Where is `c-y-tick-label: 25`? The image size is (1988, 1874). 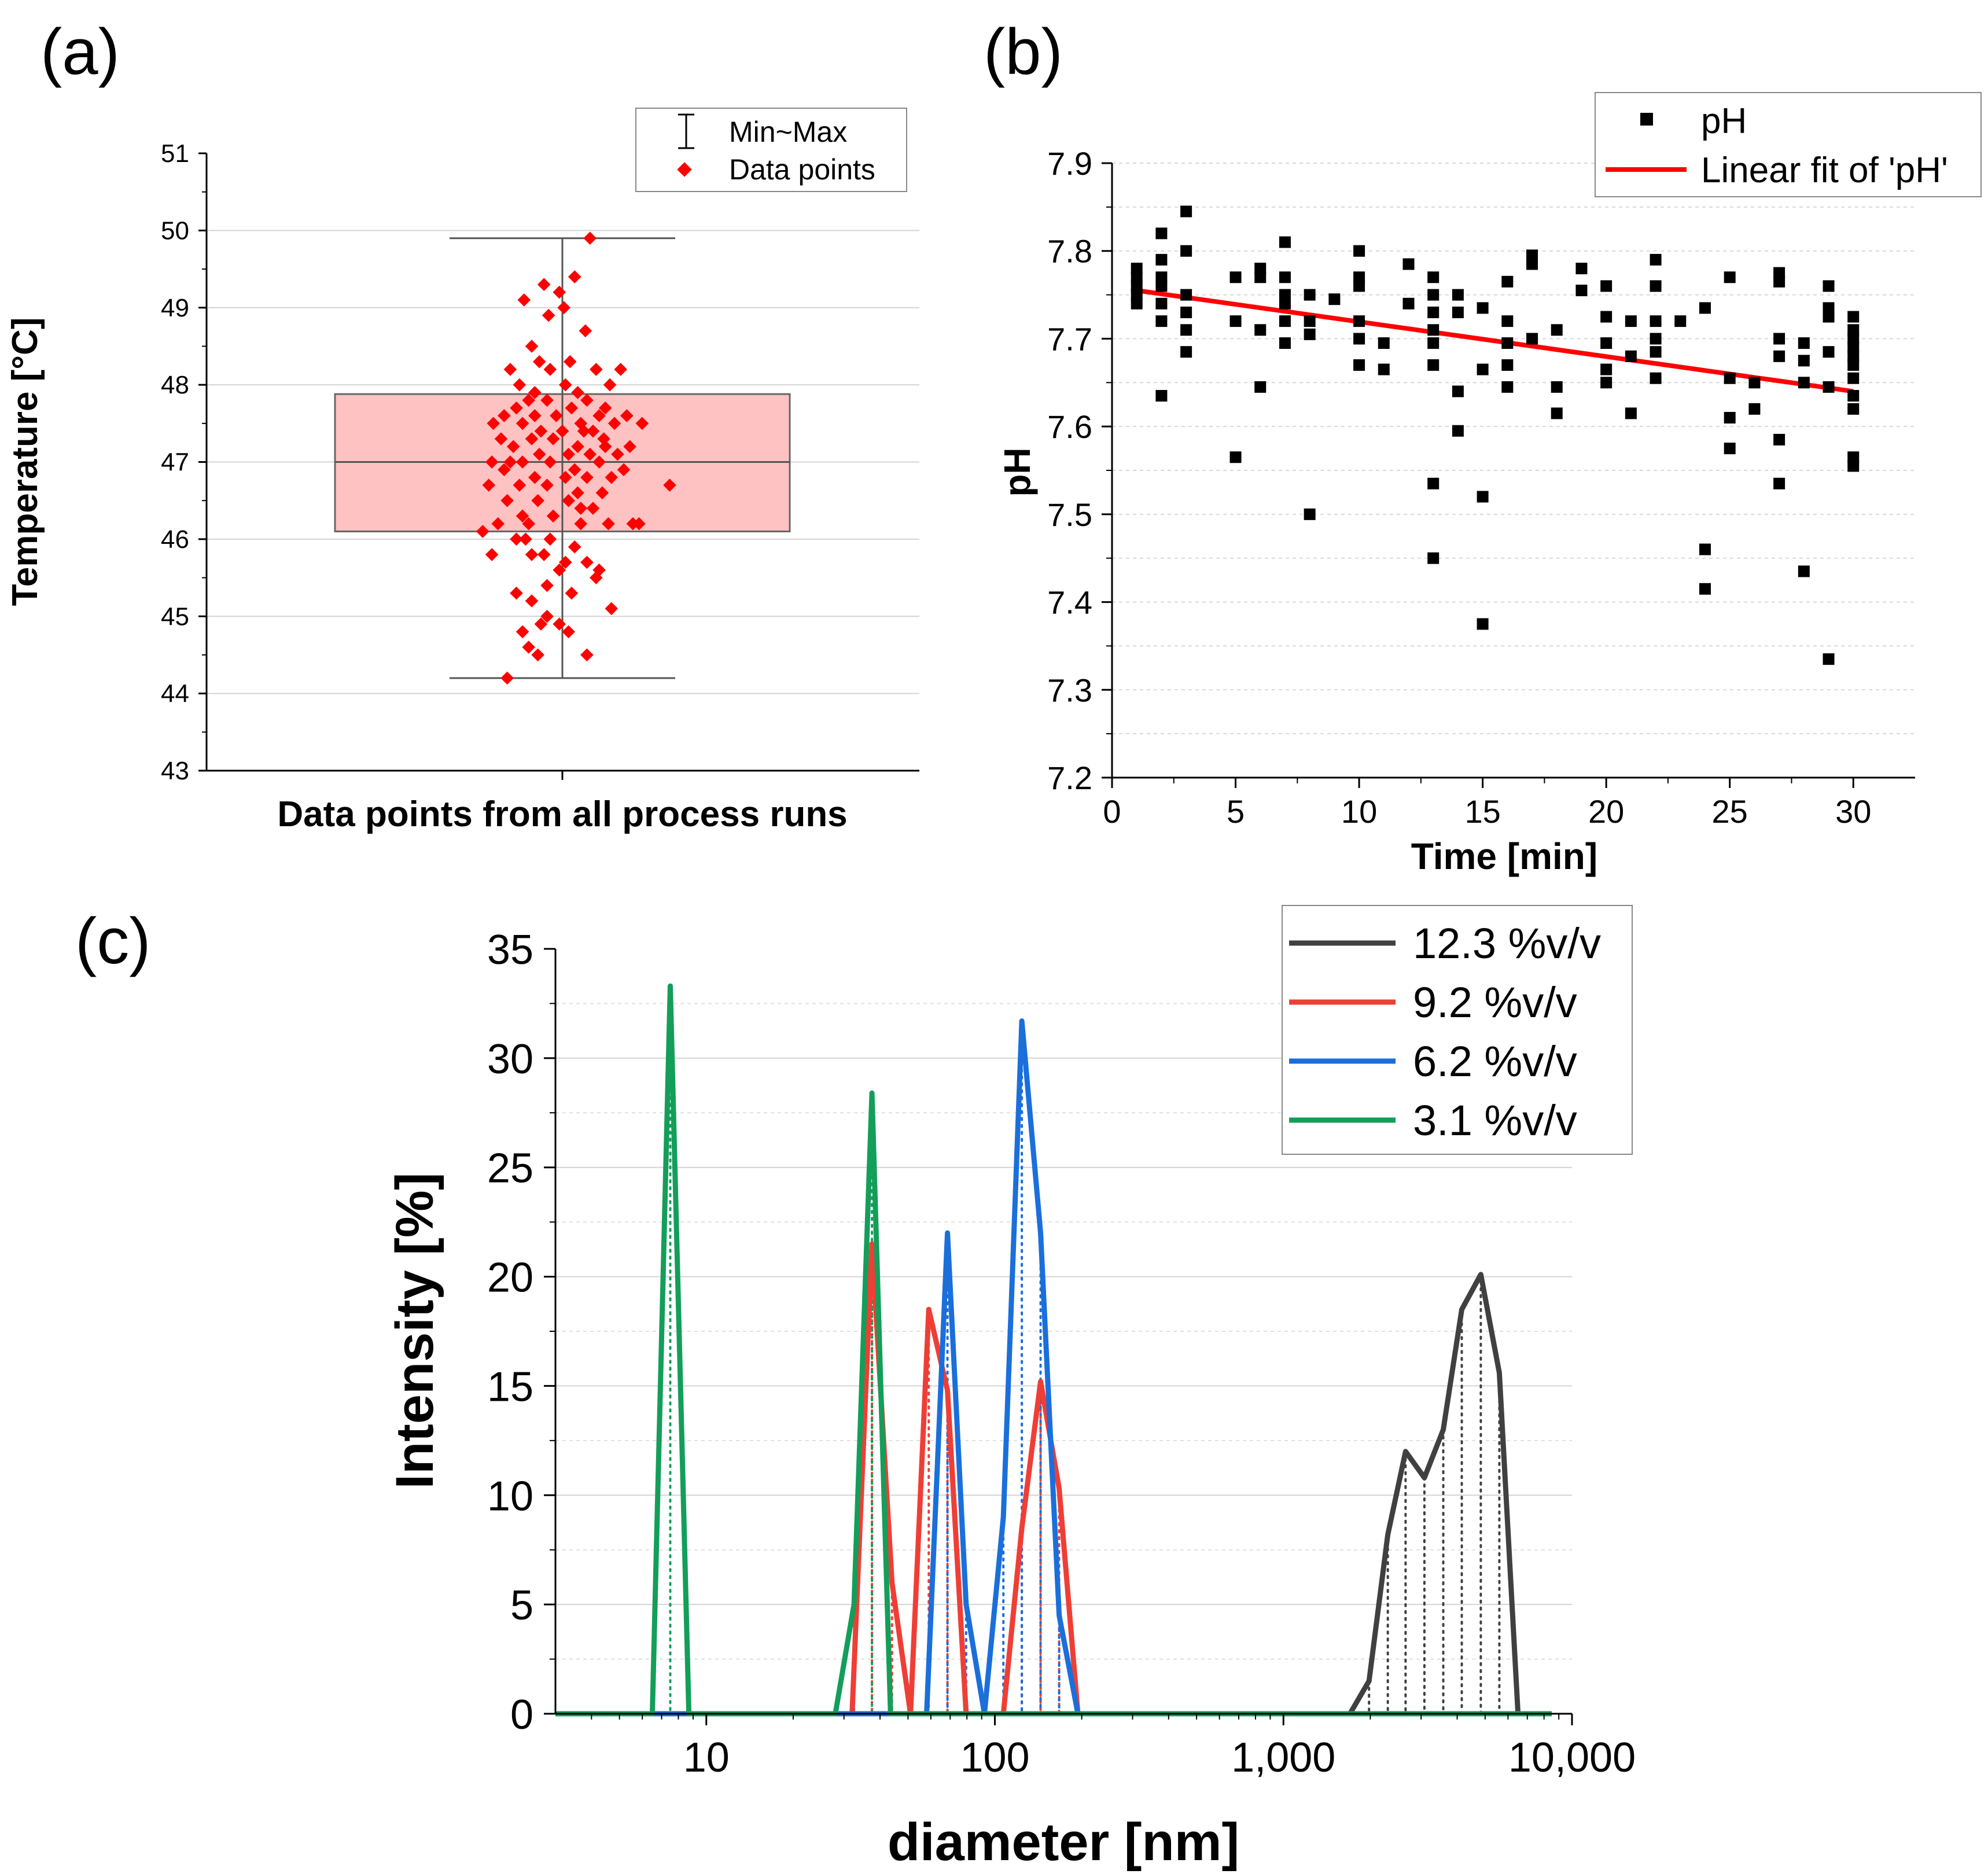
c-y-tick-label: 25 is located at coordinates (510, 1169).